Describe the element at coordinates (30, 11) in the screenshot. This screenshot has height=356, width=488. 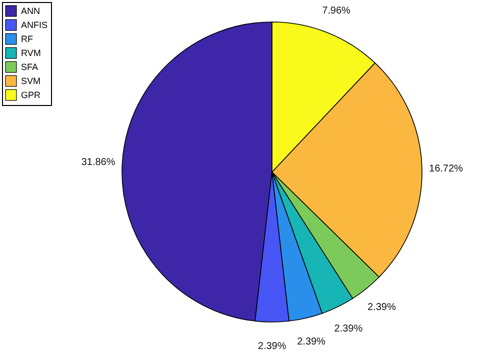
I see `legend-label: ANN` at that location.